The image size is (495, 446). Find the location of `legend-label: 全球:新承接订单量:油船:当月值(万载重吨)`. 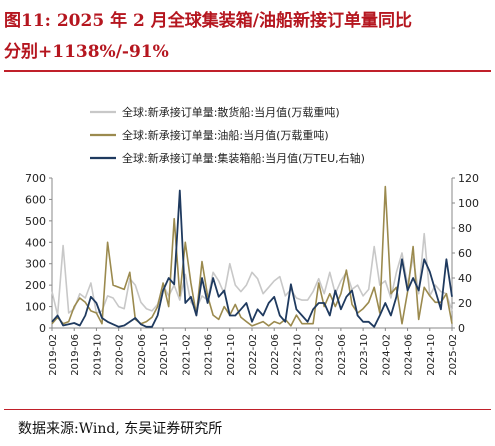

legend-label: 全球:新承接订单量:油船:当月值(万载重吨) is located at coordinates (225, 135).